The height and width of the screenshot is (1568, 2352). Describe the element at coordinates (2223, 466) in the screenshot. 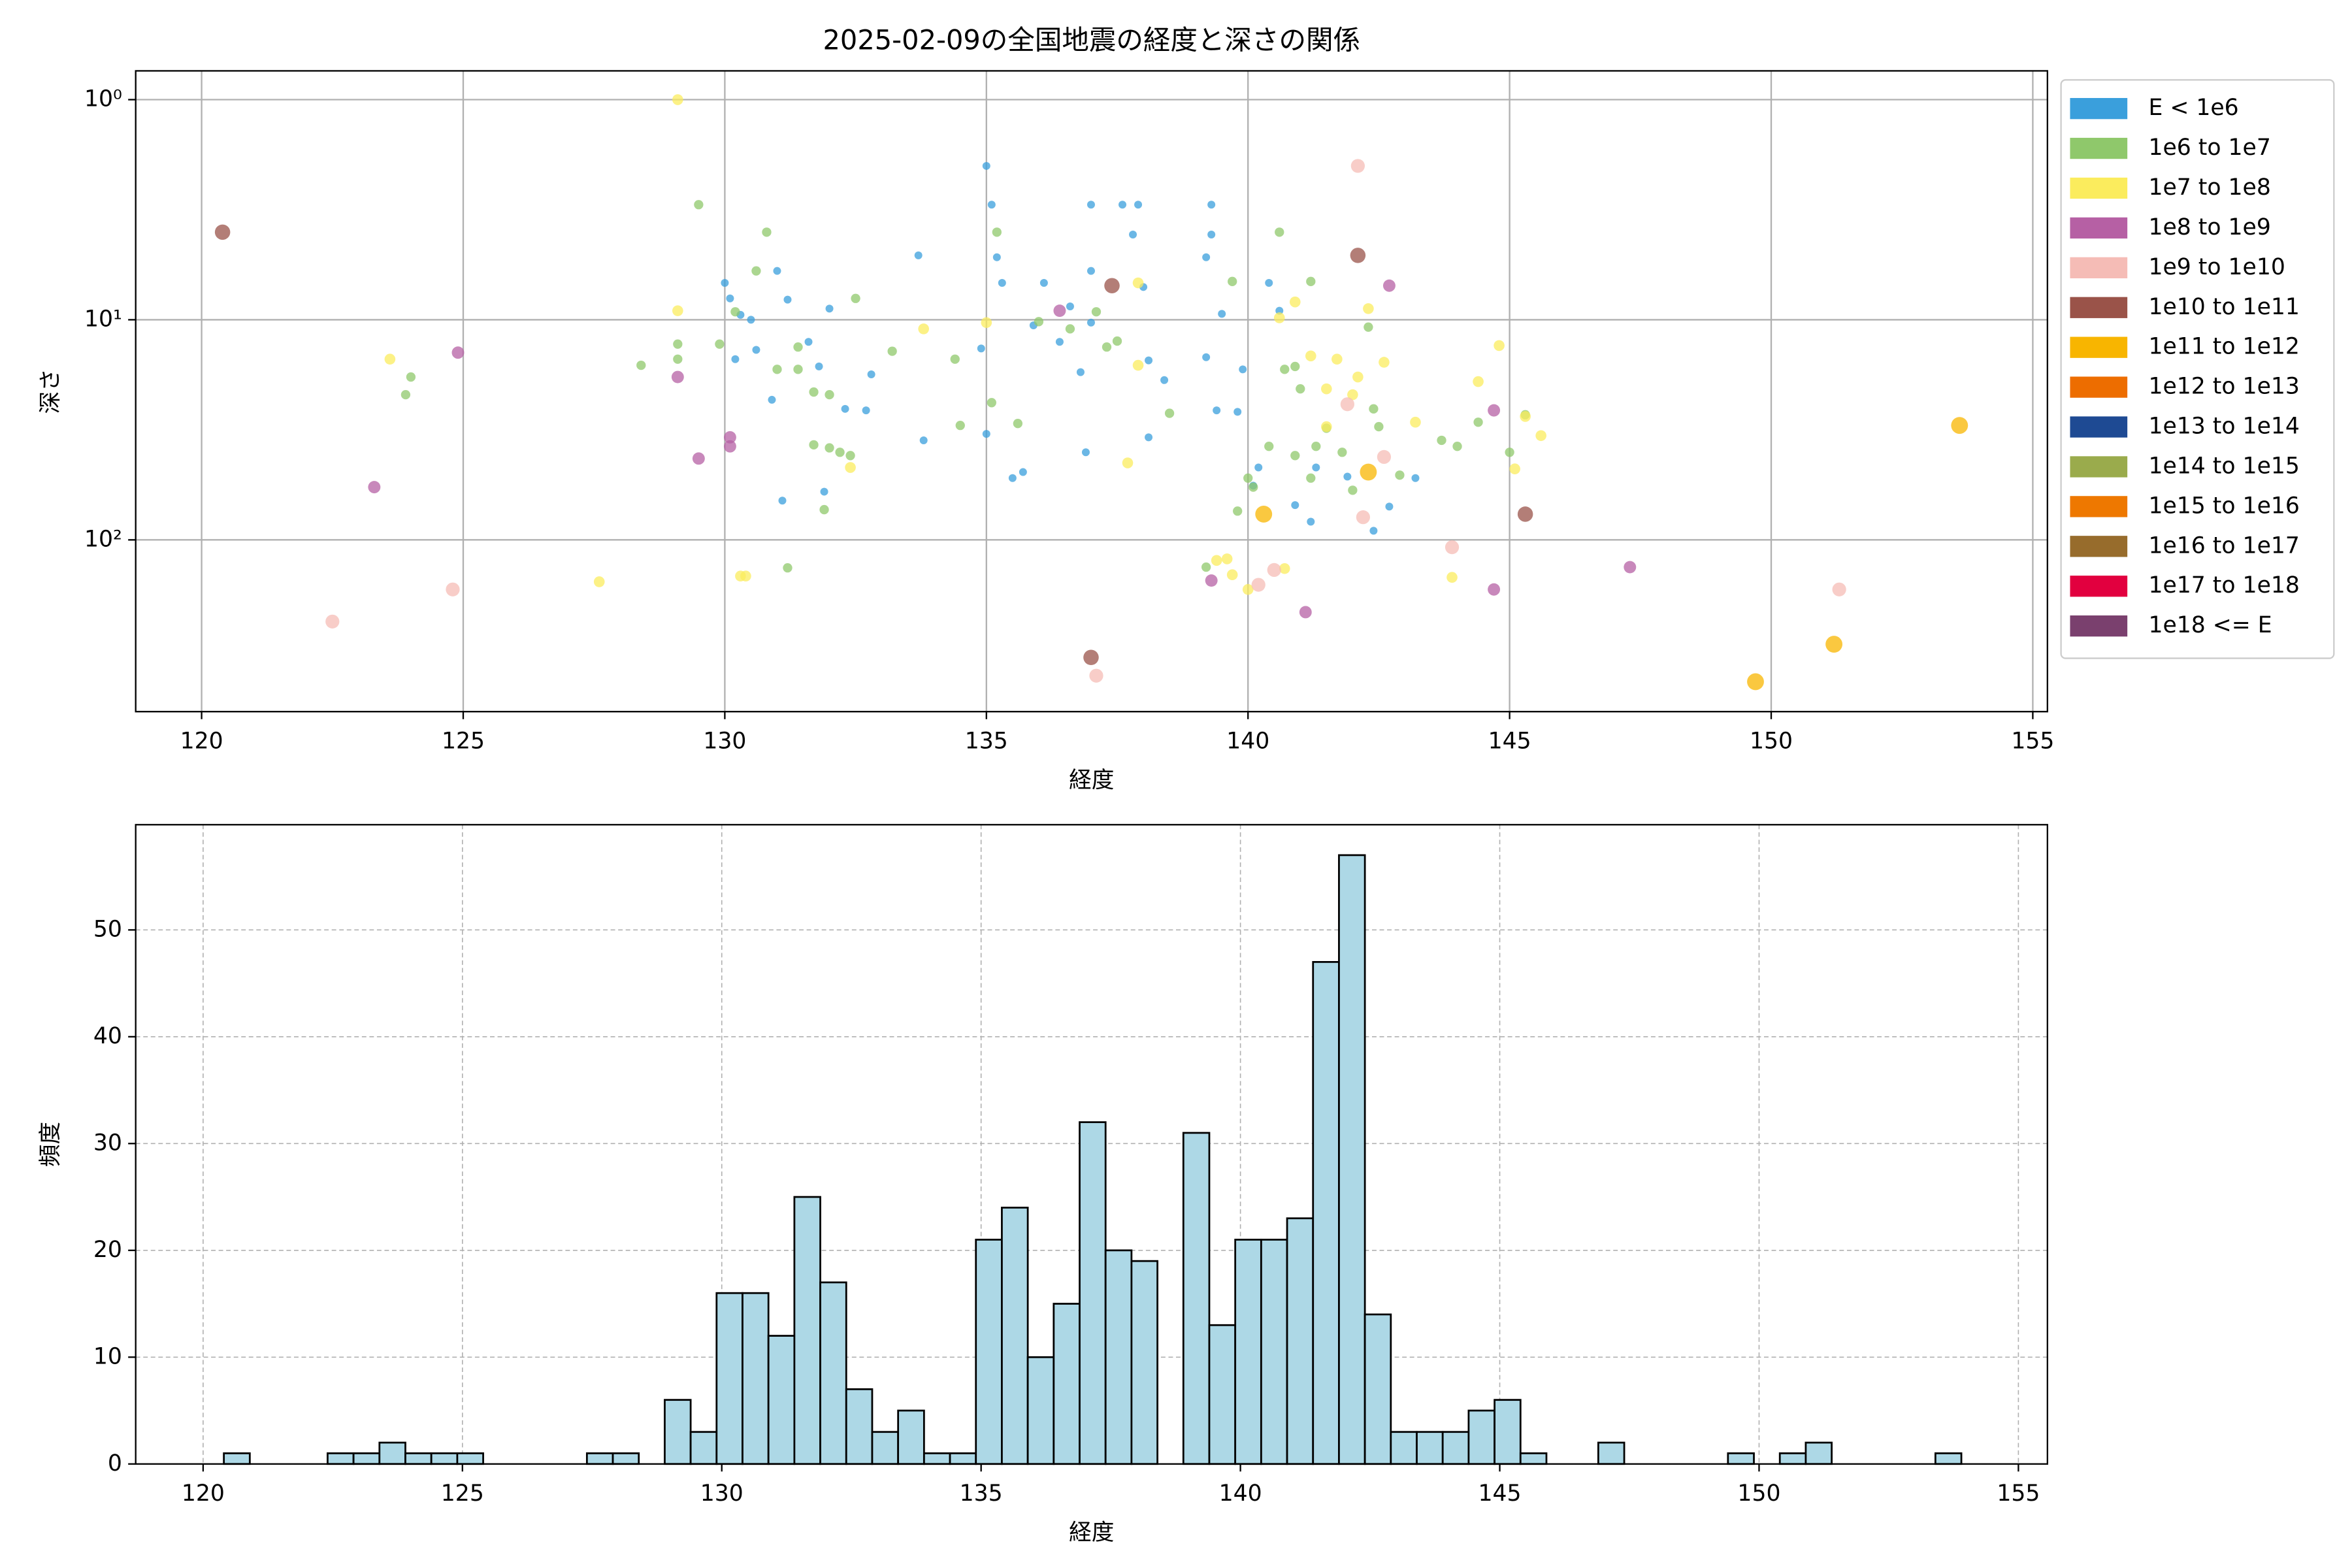

I see `legend-label: 1e14 to 1e15` at that location.